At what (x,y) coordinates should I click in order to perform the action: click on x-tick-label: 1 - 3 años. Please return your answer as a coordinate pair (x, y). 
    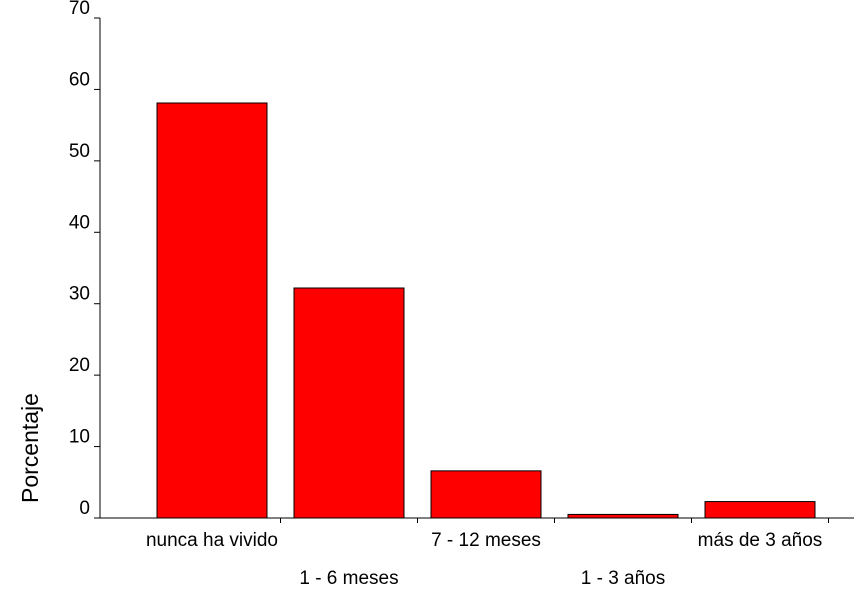
    Looking at the image, I should click on (623, 578).